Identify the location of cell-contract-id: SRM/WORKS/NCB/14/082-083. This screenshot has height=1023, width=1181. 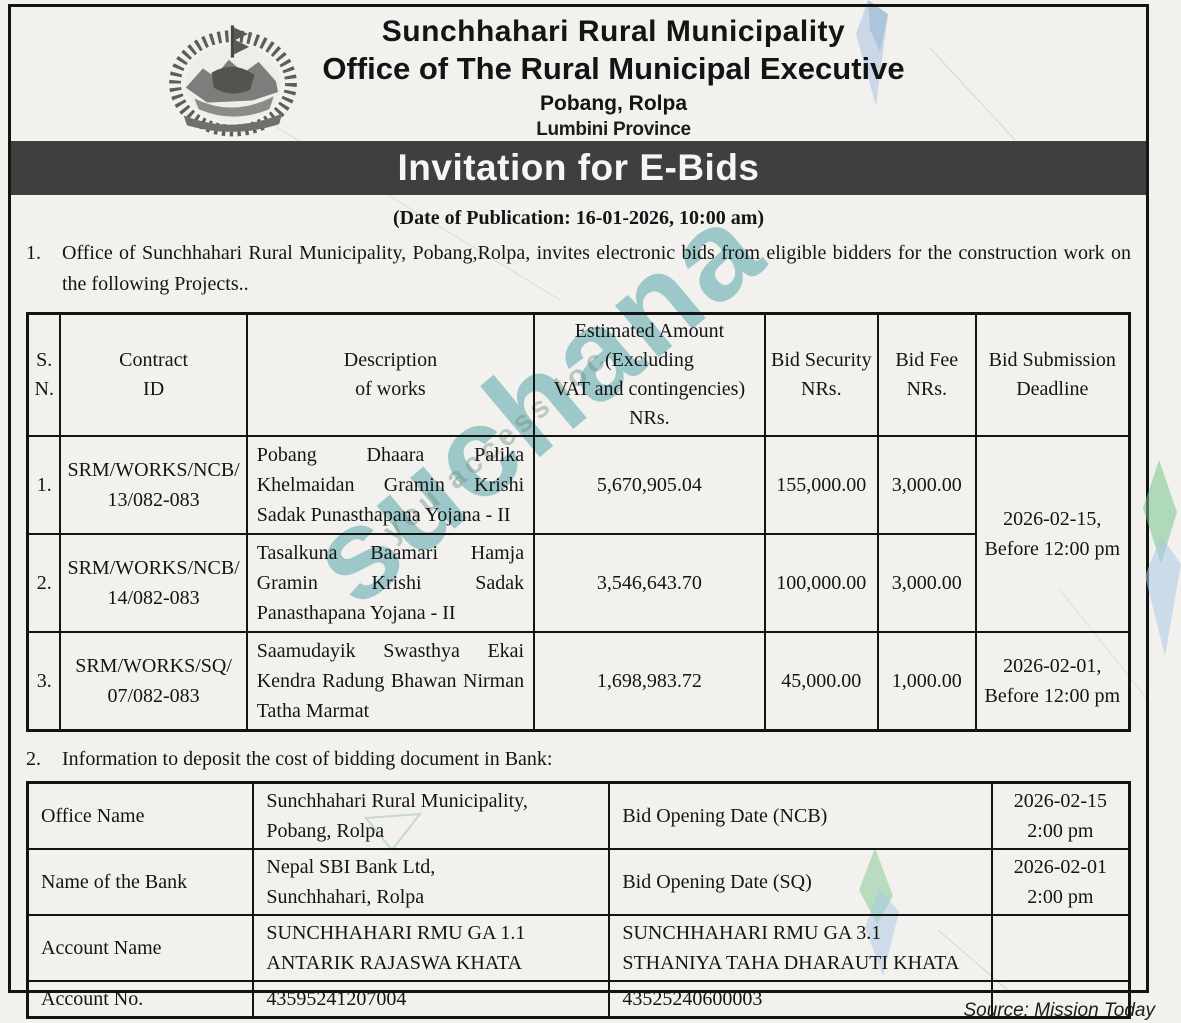
(153, 583).